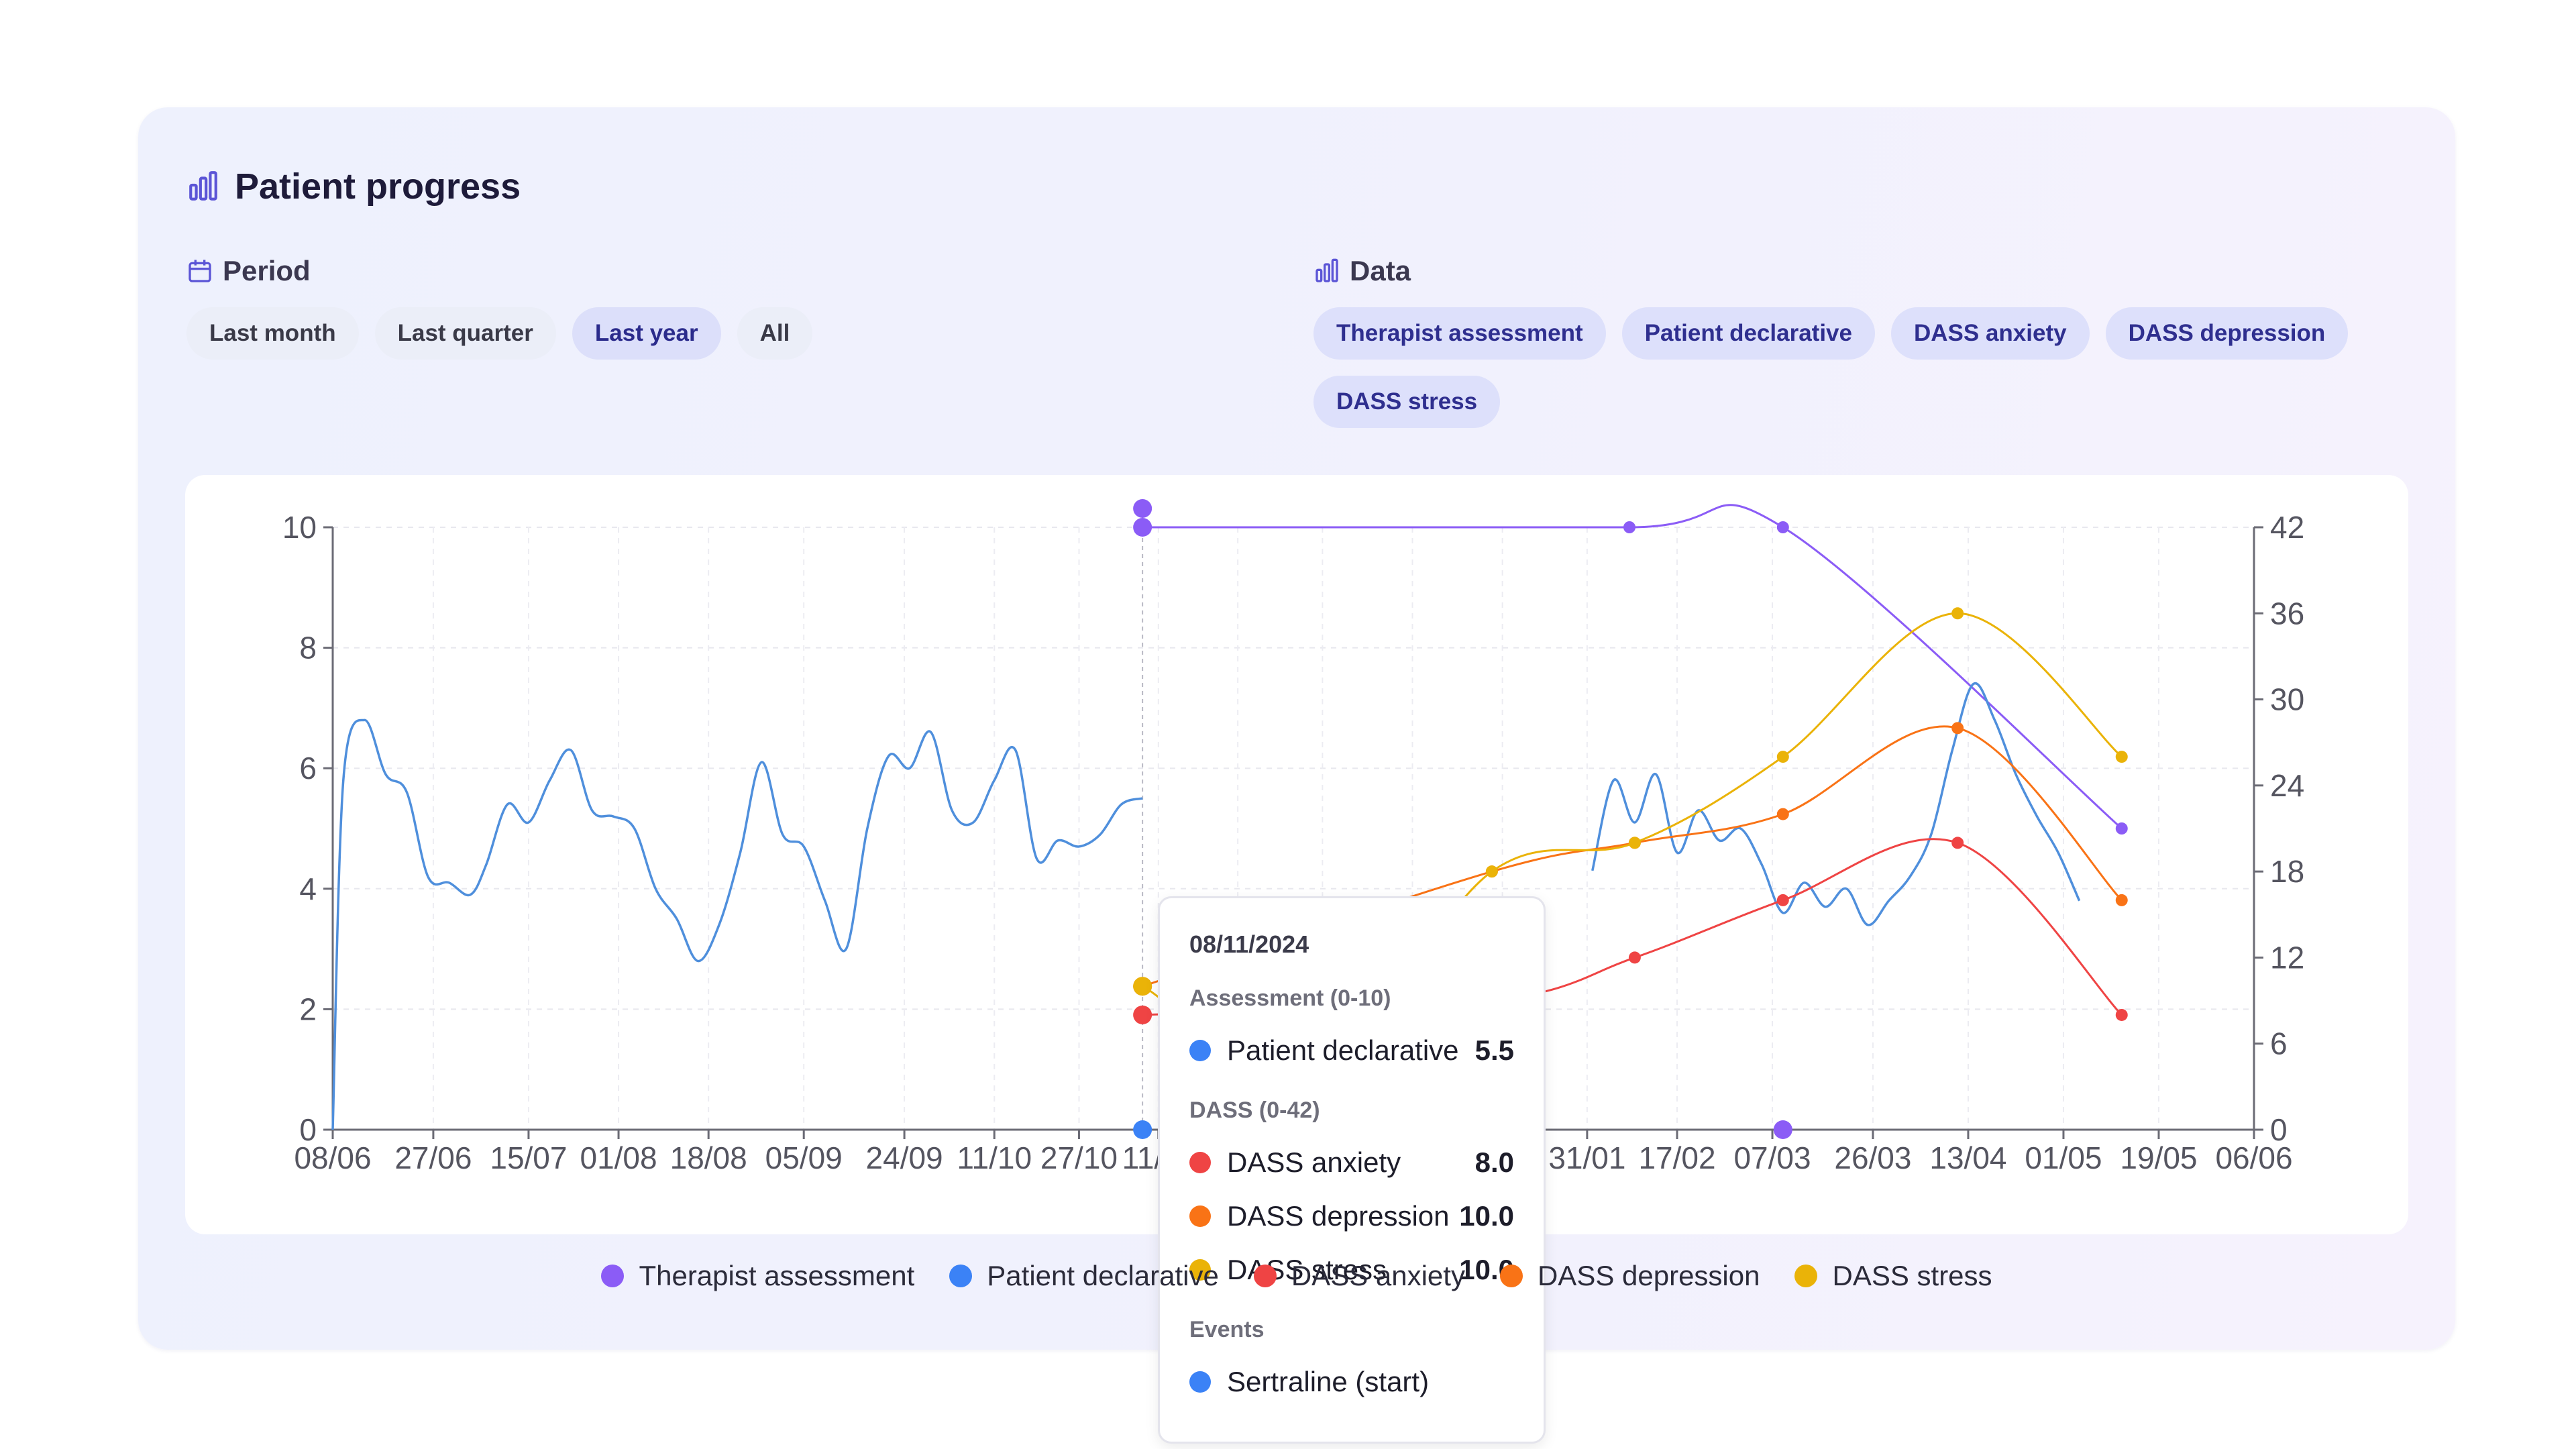 The height and width of the screenshot is (1449, 2576). I want to click on tooltip-row-depression: DASS depression 10.0, so click(1351, 1216).